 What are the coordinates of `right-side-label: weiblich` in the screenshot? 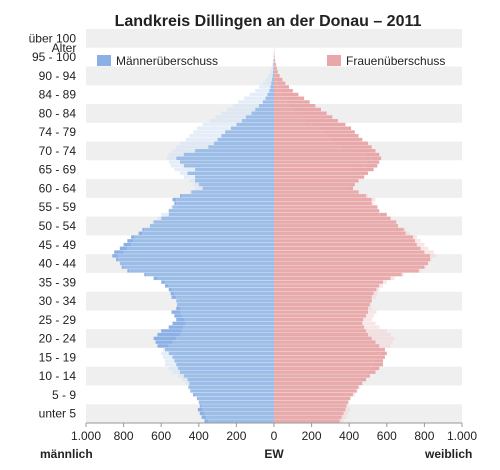 It's located at (448, 454).